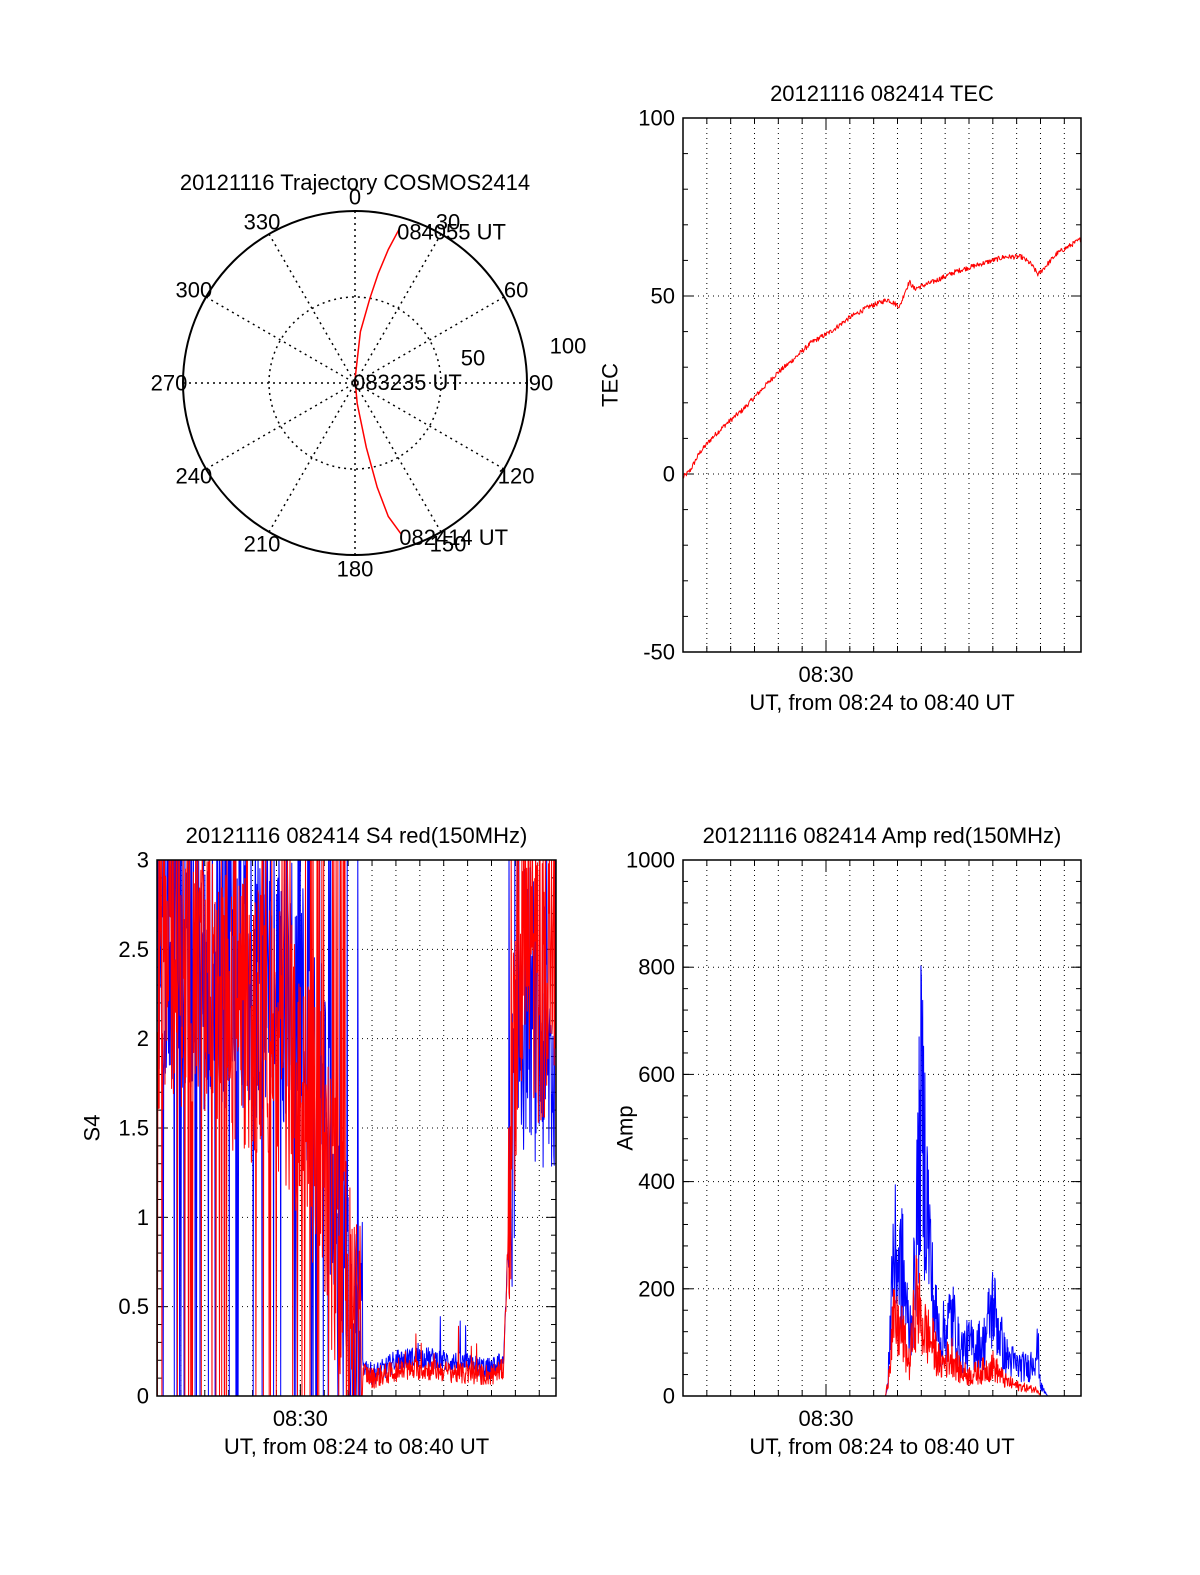  Describe the element at coordinates (473, 358) in the screenshot. I see `polar-radial-label: 50` at that location.